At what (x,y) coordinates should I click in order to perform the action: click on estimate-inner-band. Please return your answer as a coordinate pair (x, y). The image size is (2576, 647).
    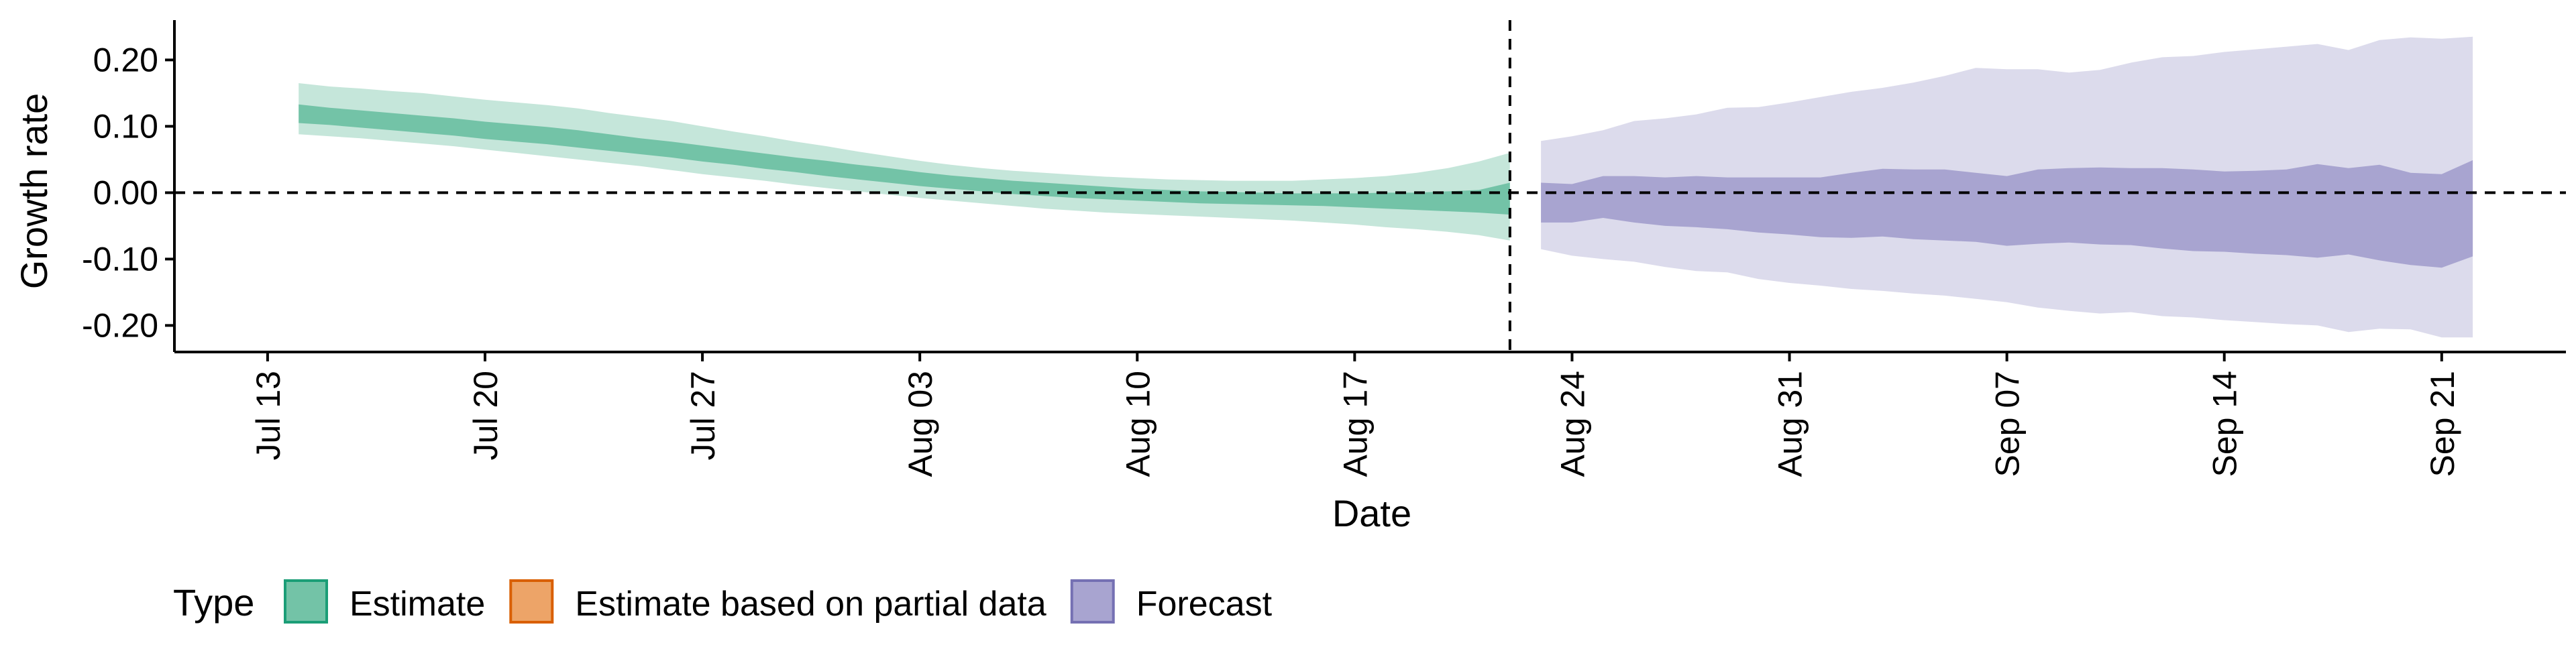
    Looking at the image, I should click on (904, 159).